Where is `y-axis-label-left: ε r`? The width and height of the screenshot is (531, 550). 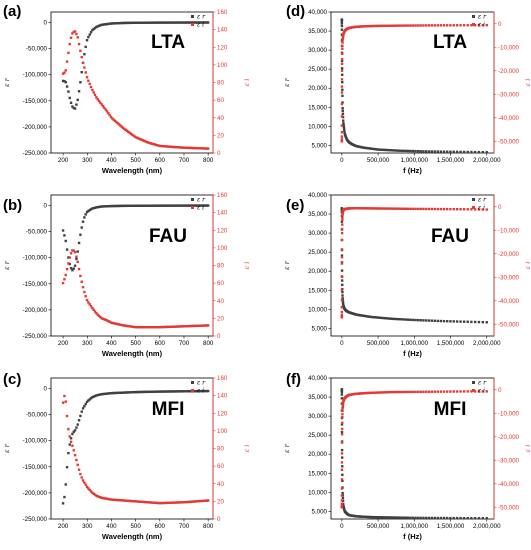
y-axis-label-left: ε r is located at coordinates (287, 265).